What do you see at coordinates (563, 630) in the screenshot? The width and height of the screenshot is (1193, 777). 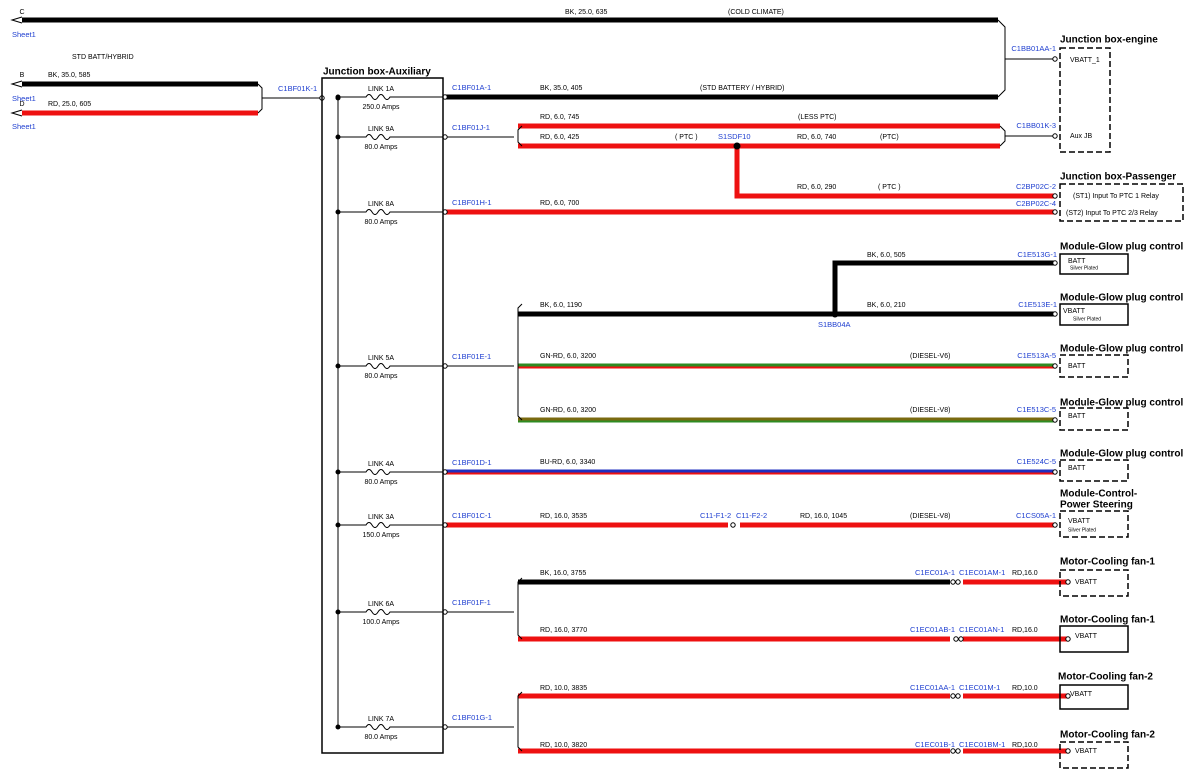 I see `wire-label: RD, 16.0, 3770` at bounding box center [563, 630].